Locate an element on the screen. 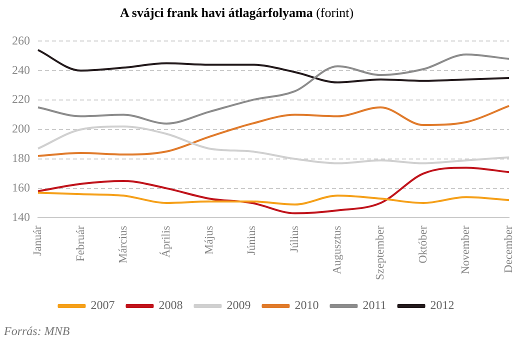  y-tick-label: 180 is located at coordinates (21, 158).